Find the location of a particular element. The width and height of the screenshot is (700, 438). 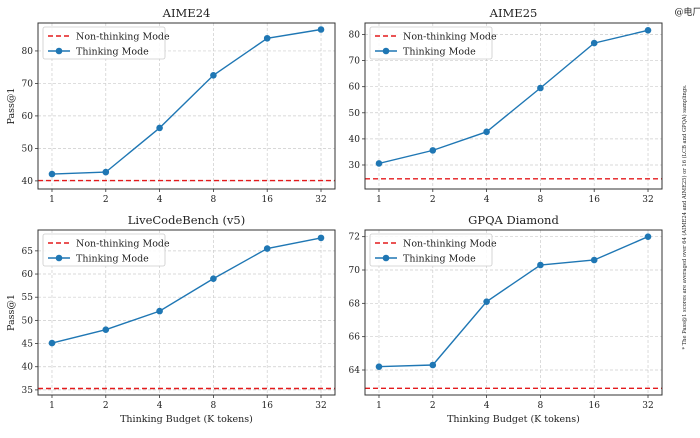

y-tick-label: 60 is located at coordinates (28, 117).